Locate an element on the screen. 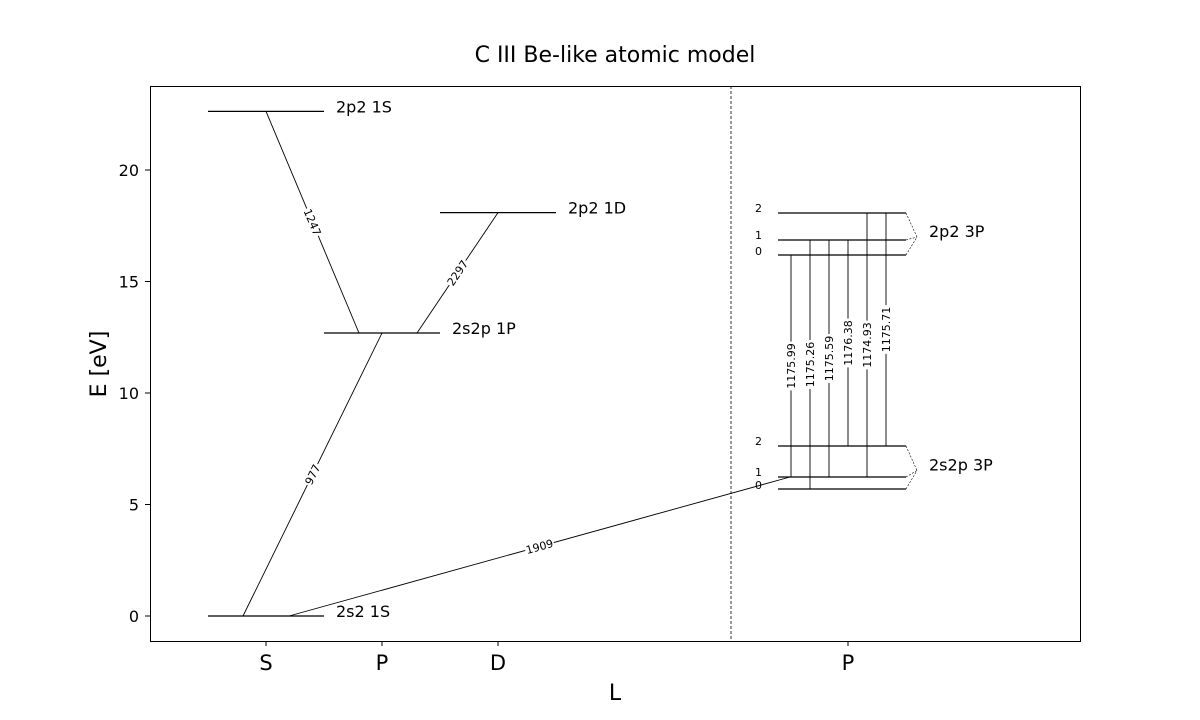 The height and width of the screenshot is (720, 1200). level-label: 2s2p 1P is located at coordinates (484, 328).